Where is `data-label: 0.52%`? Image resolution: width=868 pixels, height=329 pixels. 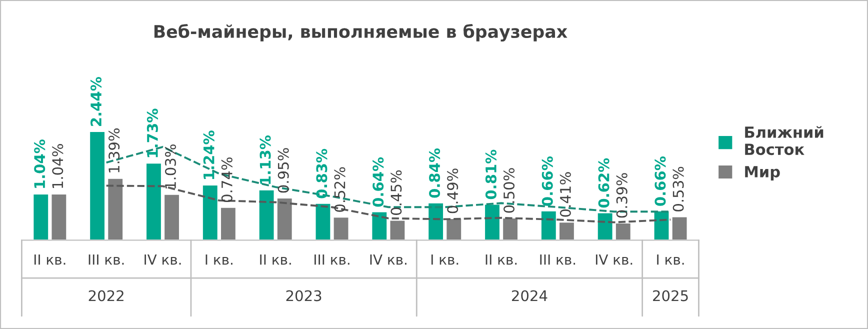
data-label: 0.52% is located at coordinates (340, 189).